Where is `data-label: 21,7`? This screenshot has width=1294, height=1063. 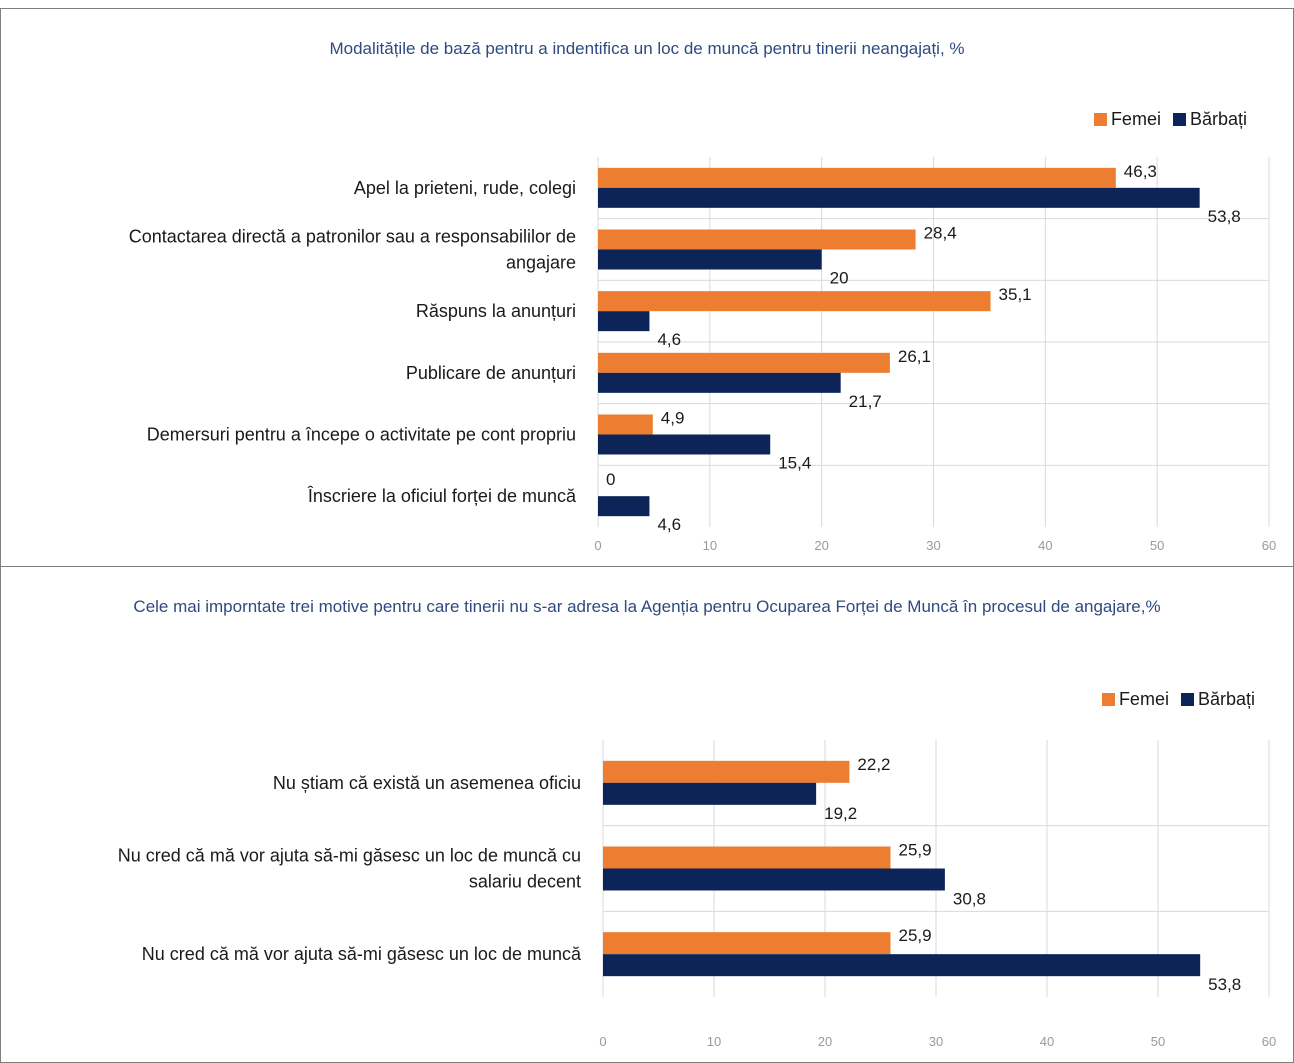
data-label: 21,7 is located at coordinates (865, 401).